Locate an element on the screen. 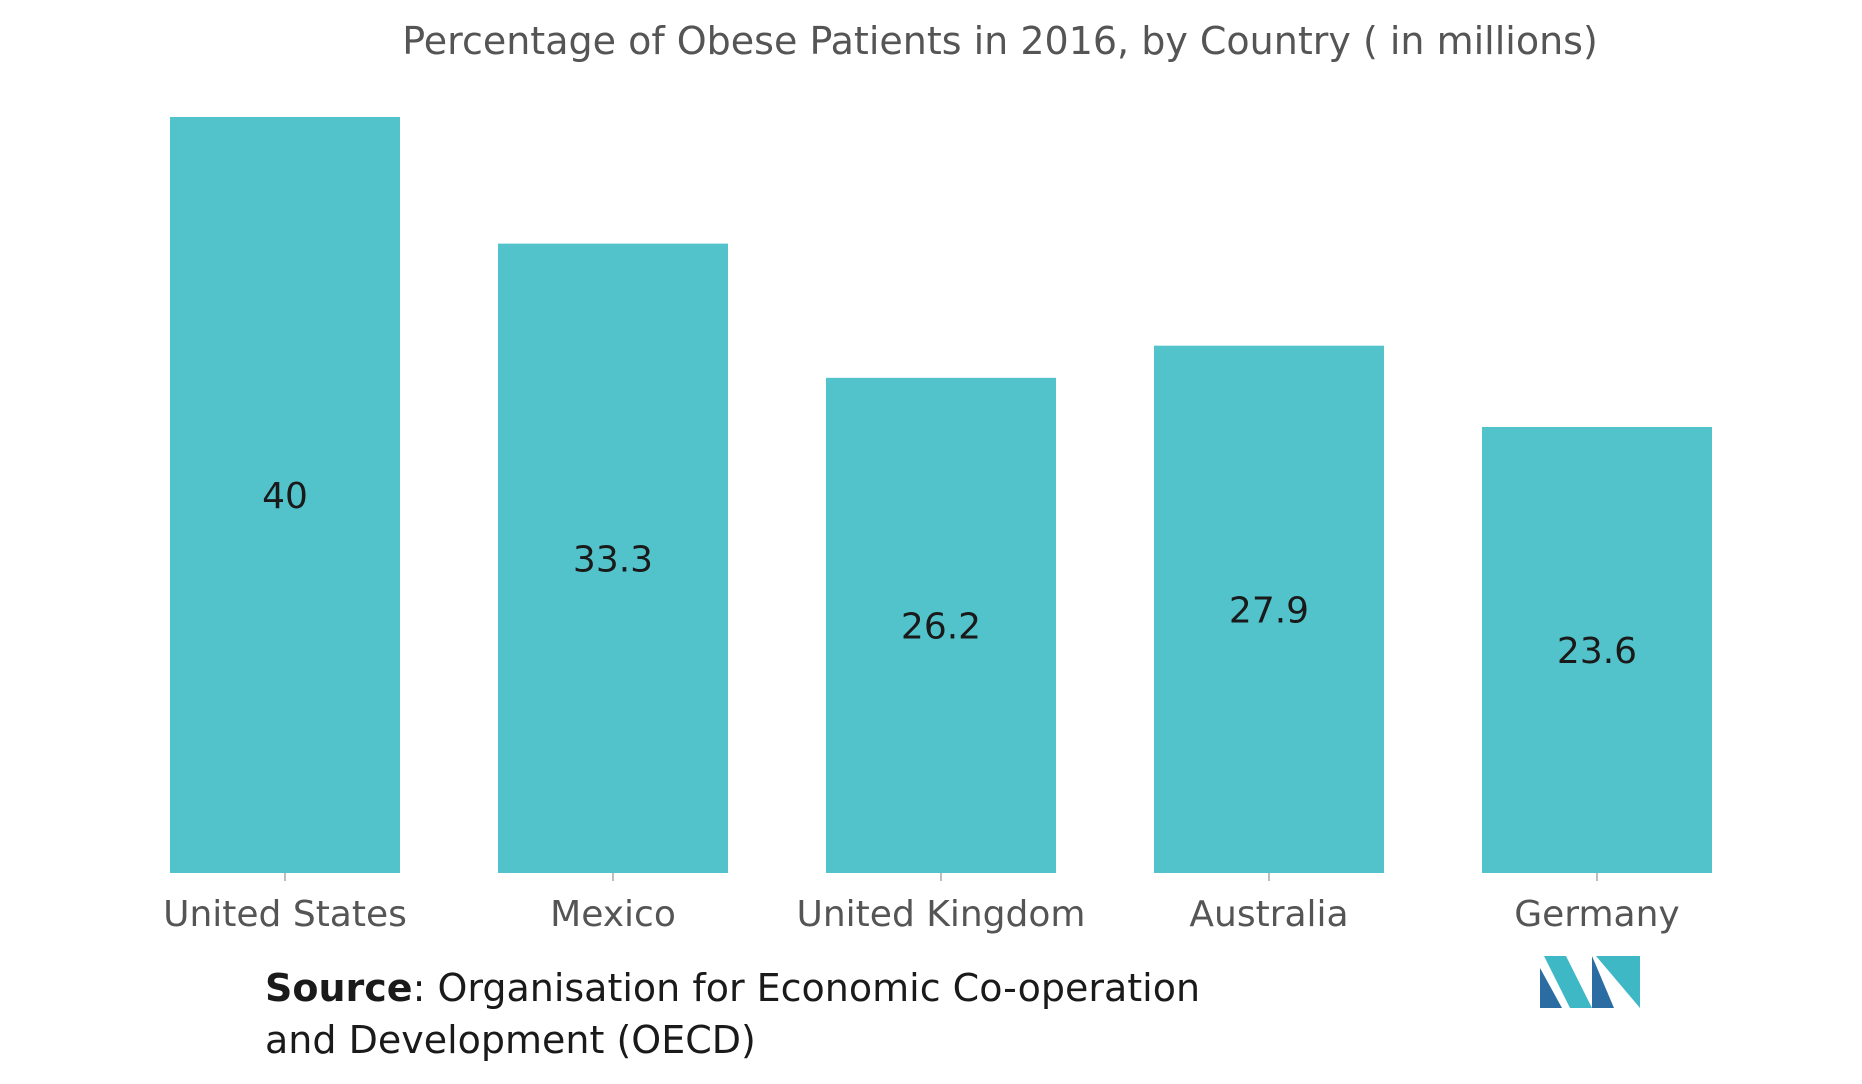 This screenshot has width=1862, height=1084. source-text-line1: : Organisation for Economic Co-operation is located at coordinates (806, 988).